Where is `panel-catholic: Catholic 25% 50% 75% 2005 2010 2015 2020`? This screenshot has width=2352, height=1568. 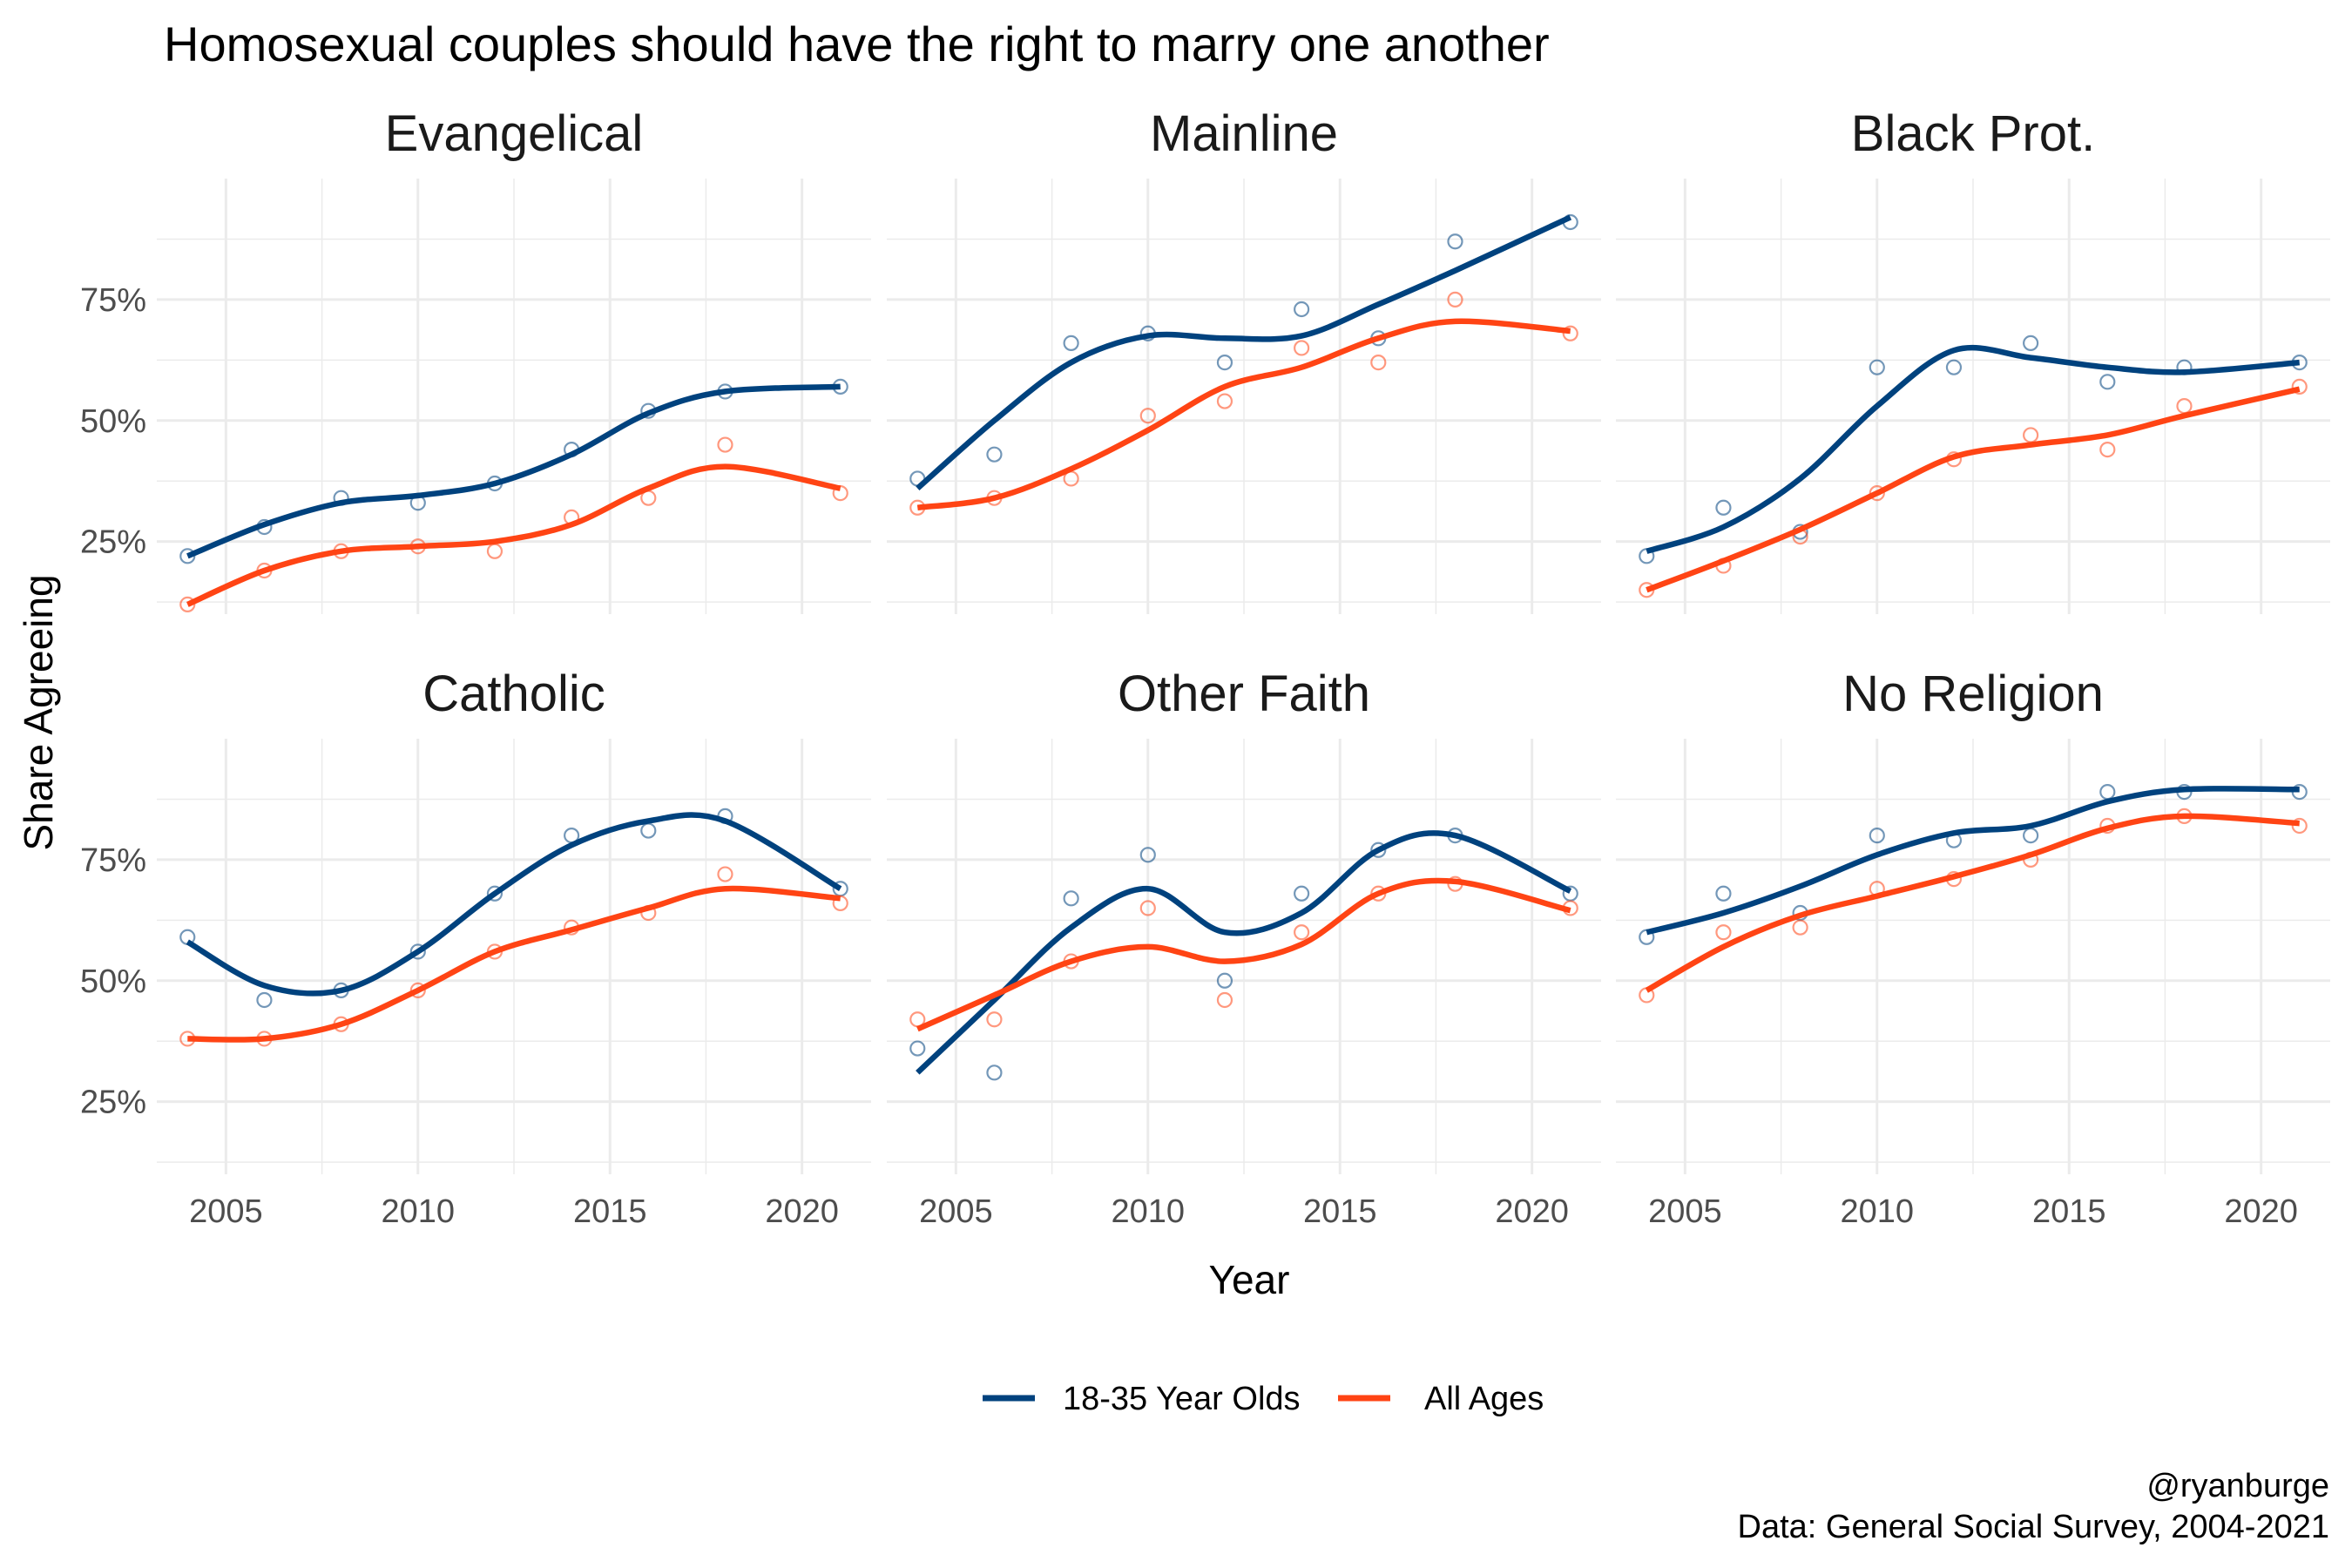 panel-catholic: Catholic 25% 50% 75% 2005 2010 2015 2020 is located at coordinates (475, 948).